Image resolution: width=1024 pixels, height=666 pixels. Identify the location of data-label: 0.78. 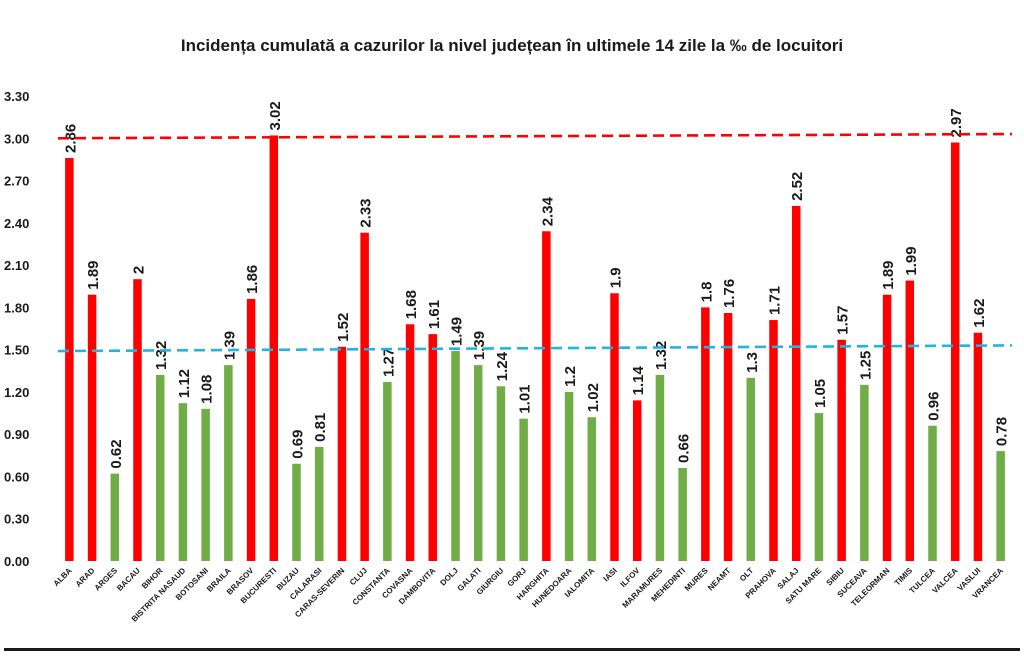
(1002, 431).